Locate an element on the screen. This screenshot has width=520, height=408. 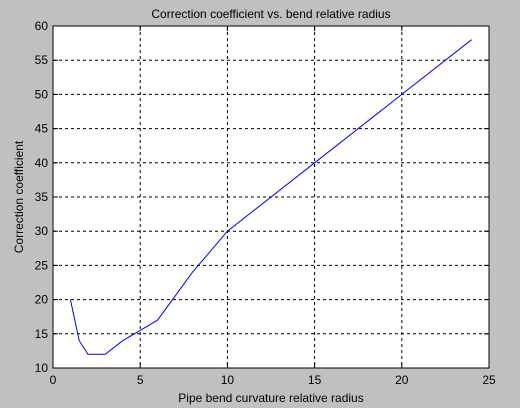
y-tick-label: 15 is located at coordinates (42, 334).